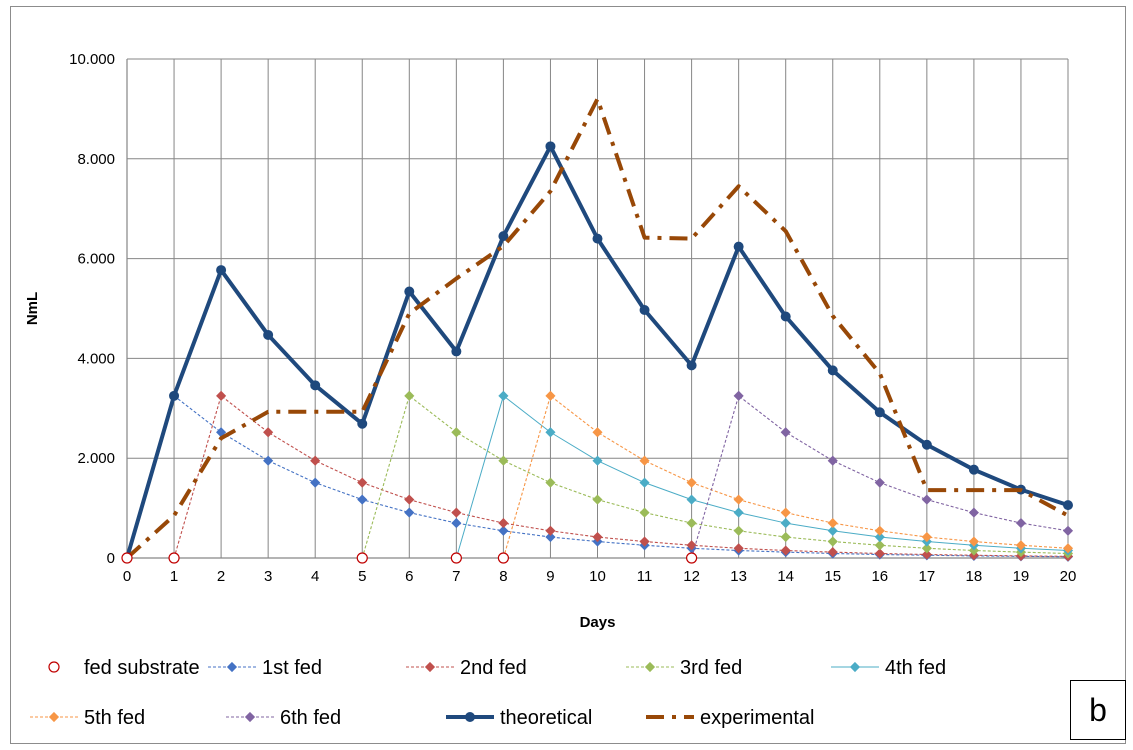 The height and width of the screenshot is (750, 1133). I want to click on legend-item-3rd-fed: 3rd fed, so click(684, 668).